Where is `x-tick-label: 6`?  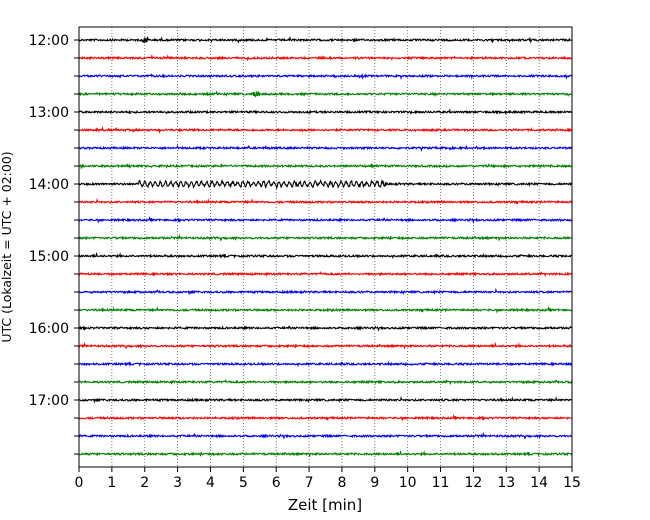 x-tick-label: 6 is located at coordinates (276, 483).